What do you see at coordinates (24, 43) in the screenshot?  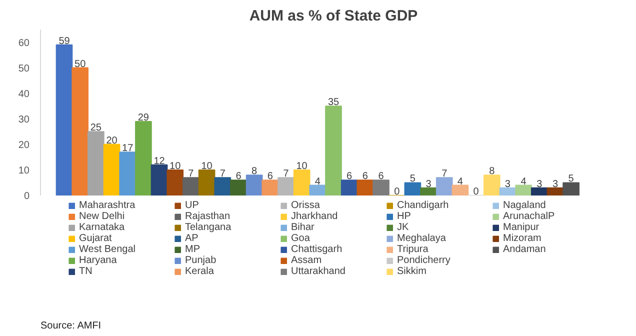 I see `y-tick-label: 60` at bounding box center [24, 43].